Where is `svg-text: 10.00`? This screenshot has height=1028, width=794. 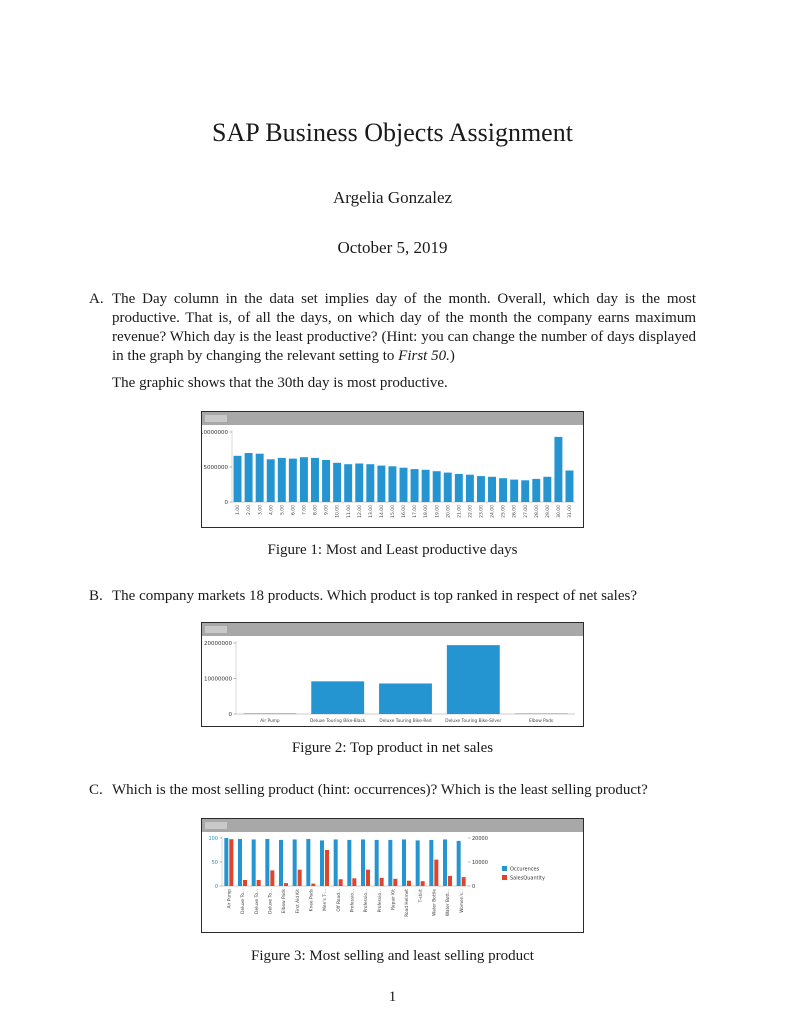 svg-text: 10.00 is located at coordinates (338, 511).